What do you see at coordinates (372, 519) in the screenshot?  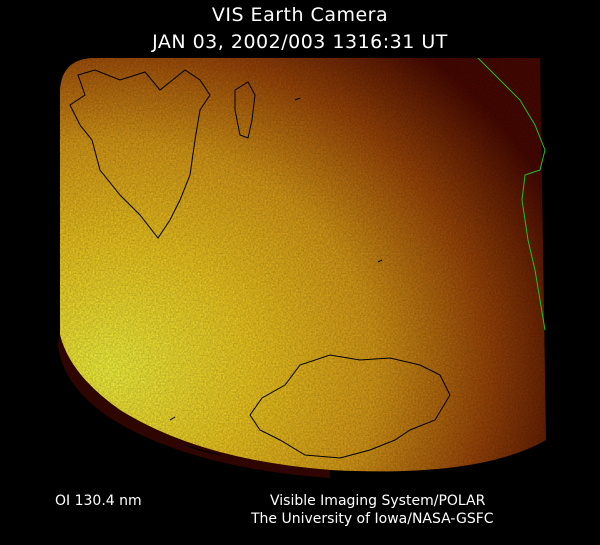 I see `institution-label: The University of Iowa/NASA-GSFC` at bounding box center [372, 519].